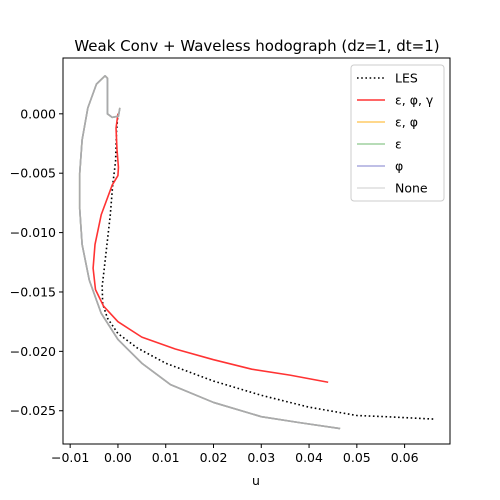  What do you see at coordinates (33, 410) in the screenshot?
I see `y-tick-label: −0.025` at bounding box center [33, 410].